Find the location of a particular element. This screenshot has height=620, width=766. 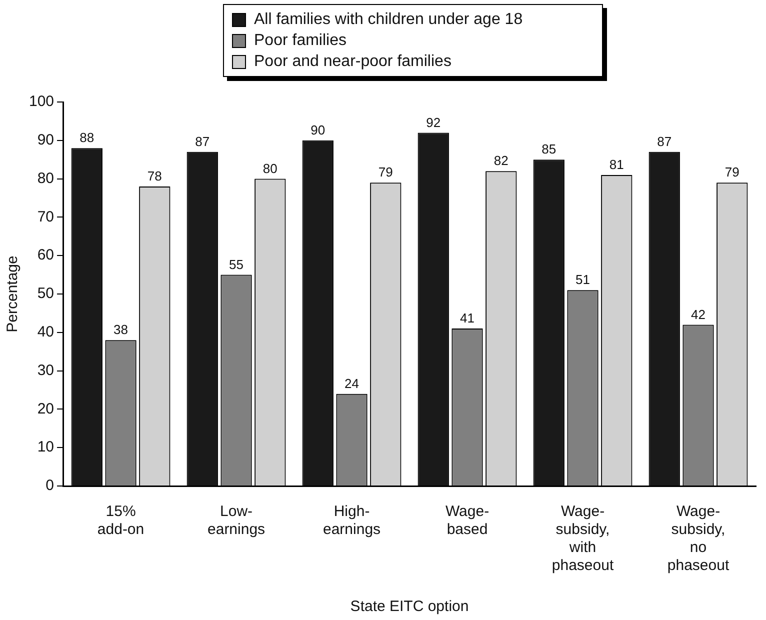

x-tick-label: Wage- subsidy, with phaseout is located at coordinates (583, 538).